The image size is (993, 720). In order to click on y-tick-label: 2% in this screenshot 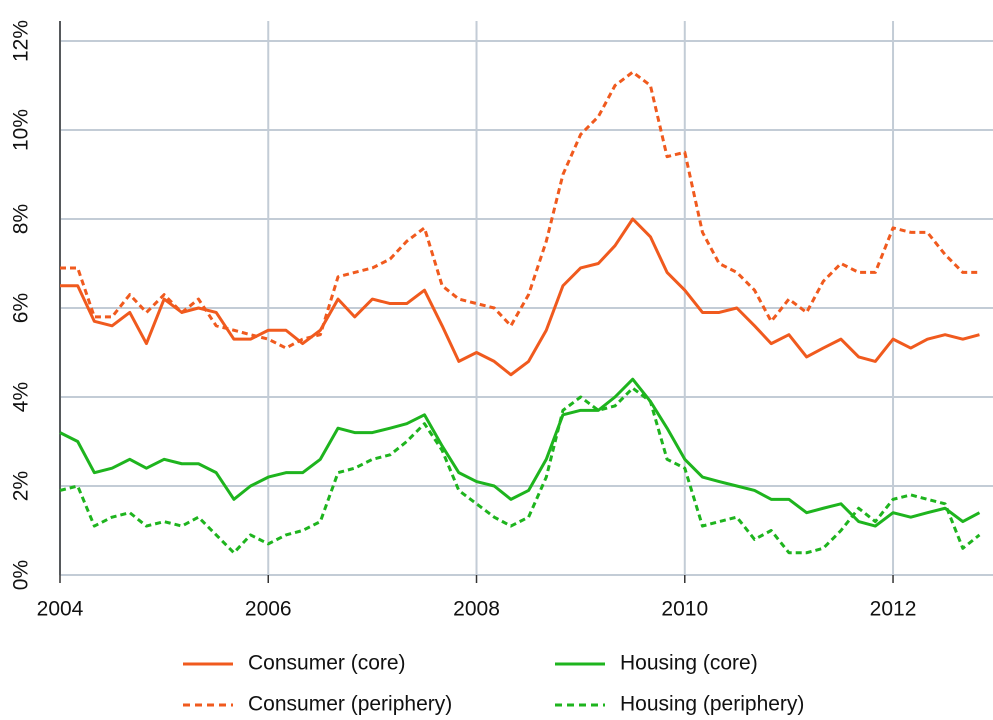, I will do `click(21, 486)`.